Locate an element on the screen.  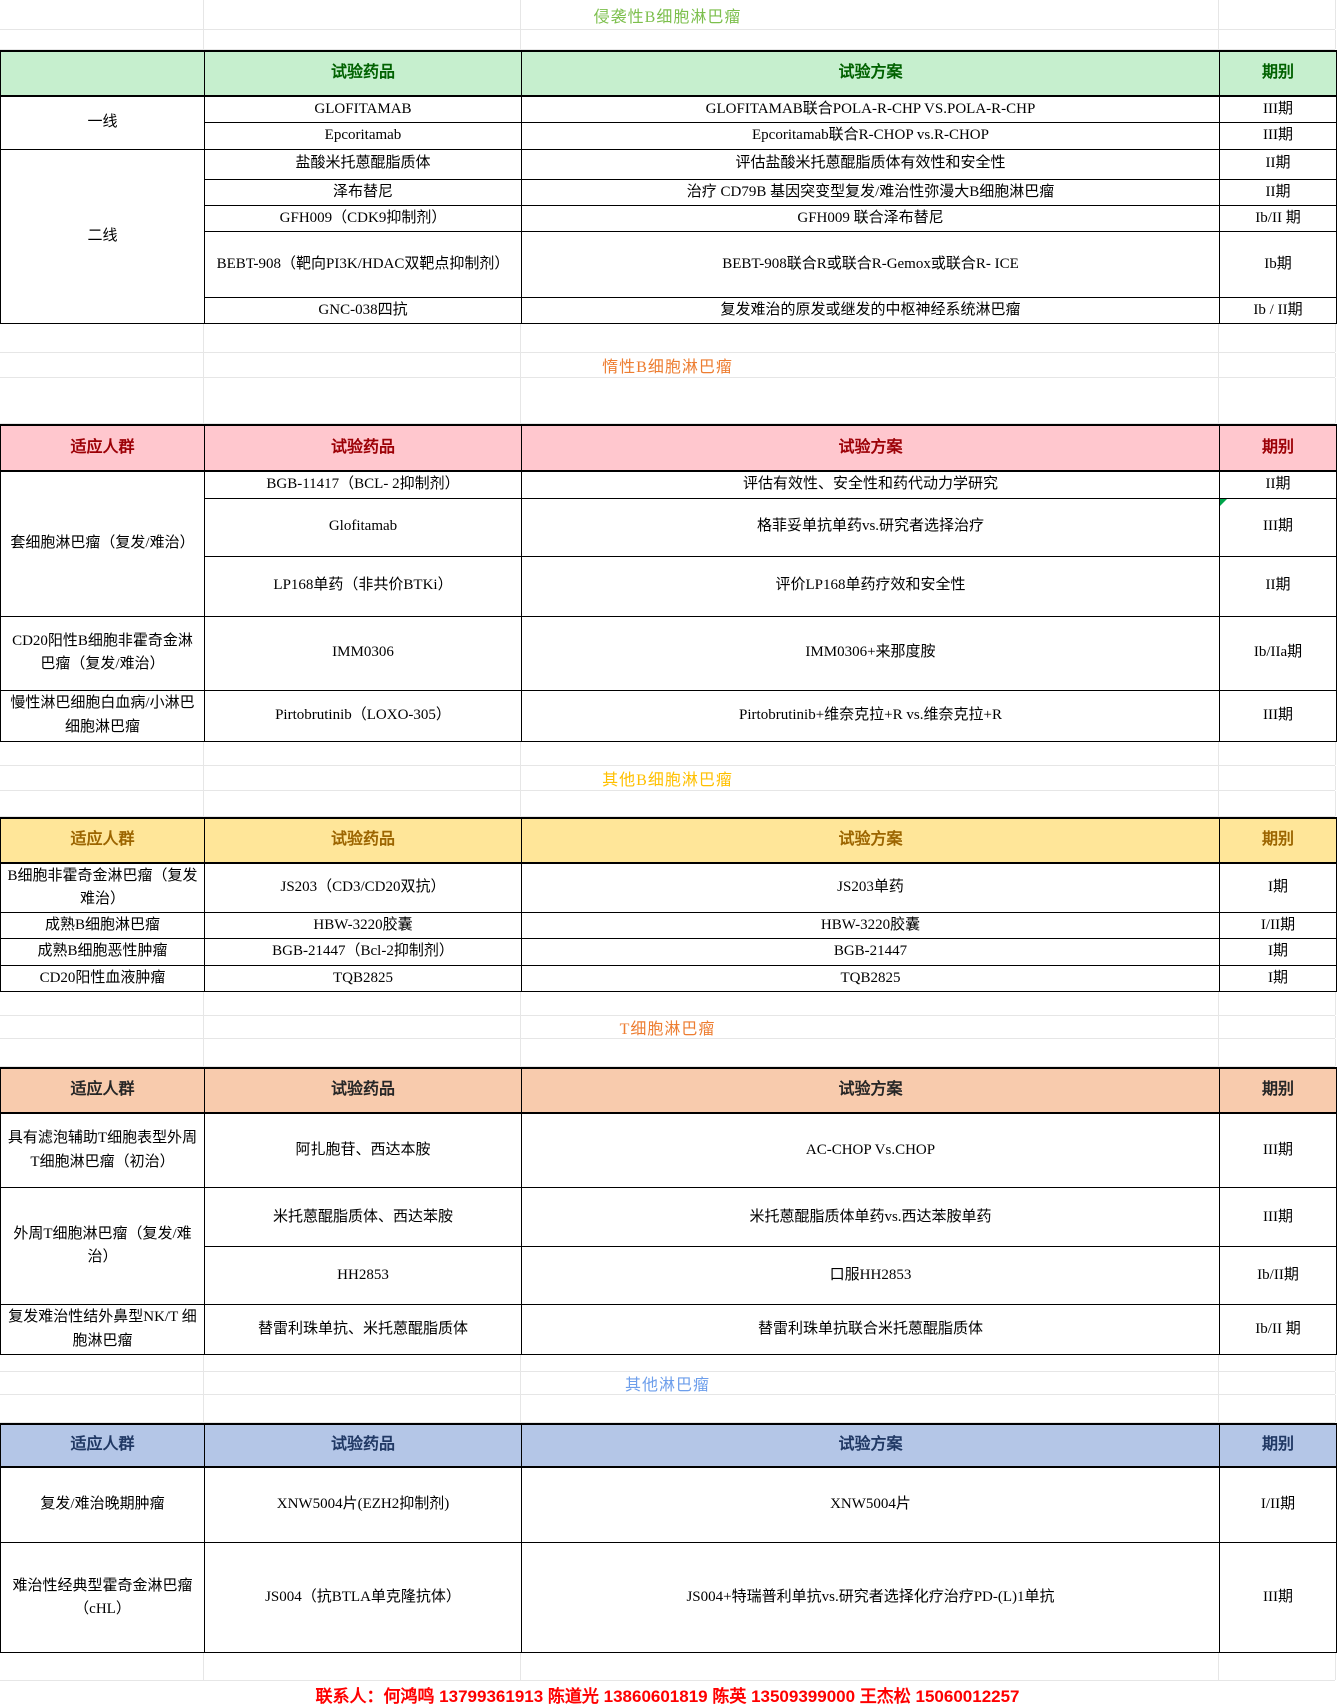
scheme-cell: 口服HH2853 is located at coordinates (870, 1276).